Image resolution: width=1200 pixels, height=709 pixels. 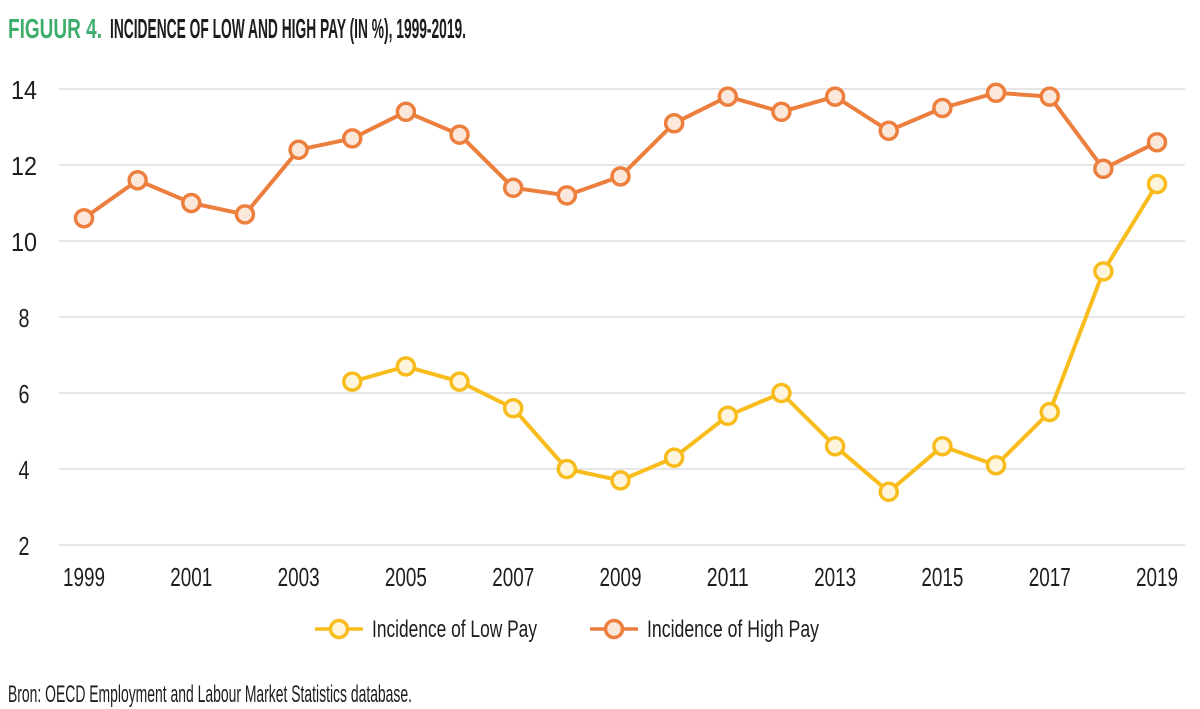 I want to click on legend-item-incidence-of-low-pay: Incidence of Low Pay, so click(x=426, y=629).